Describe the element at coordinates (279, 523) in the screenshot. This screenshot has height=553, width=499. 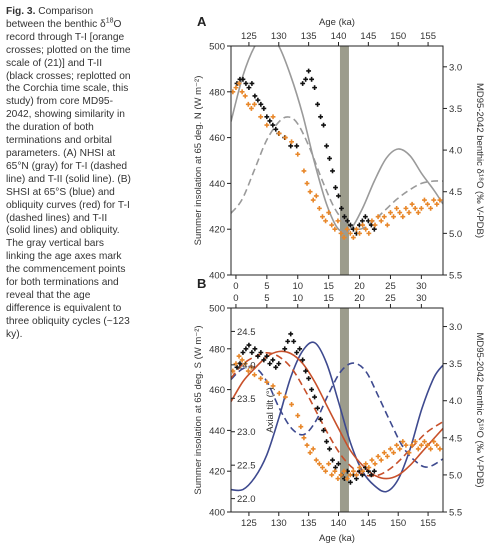
I see `panel-b-bottom-tick-label: 130` at that location.